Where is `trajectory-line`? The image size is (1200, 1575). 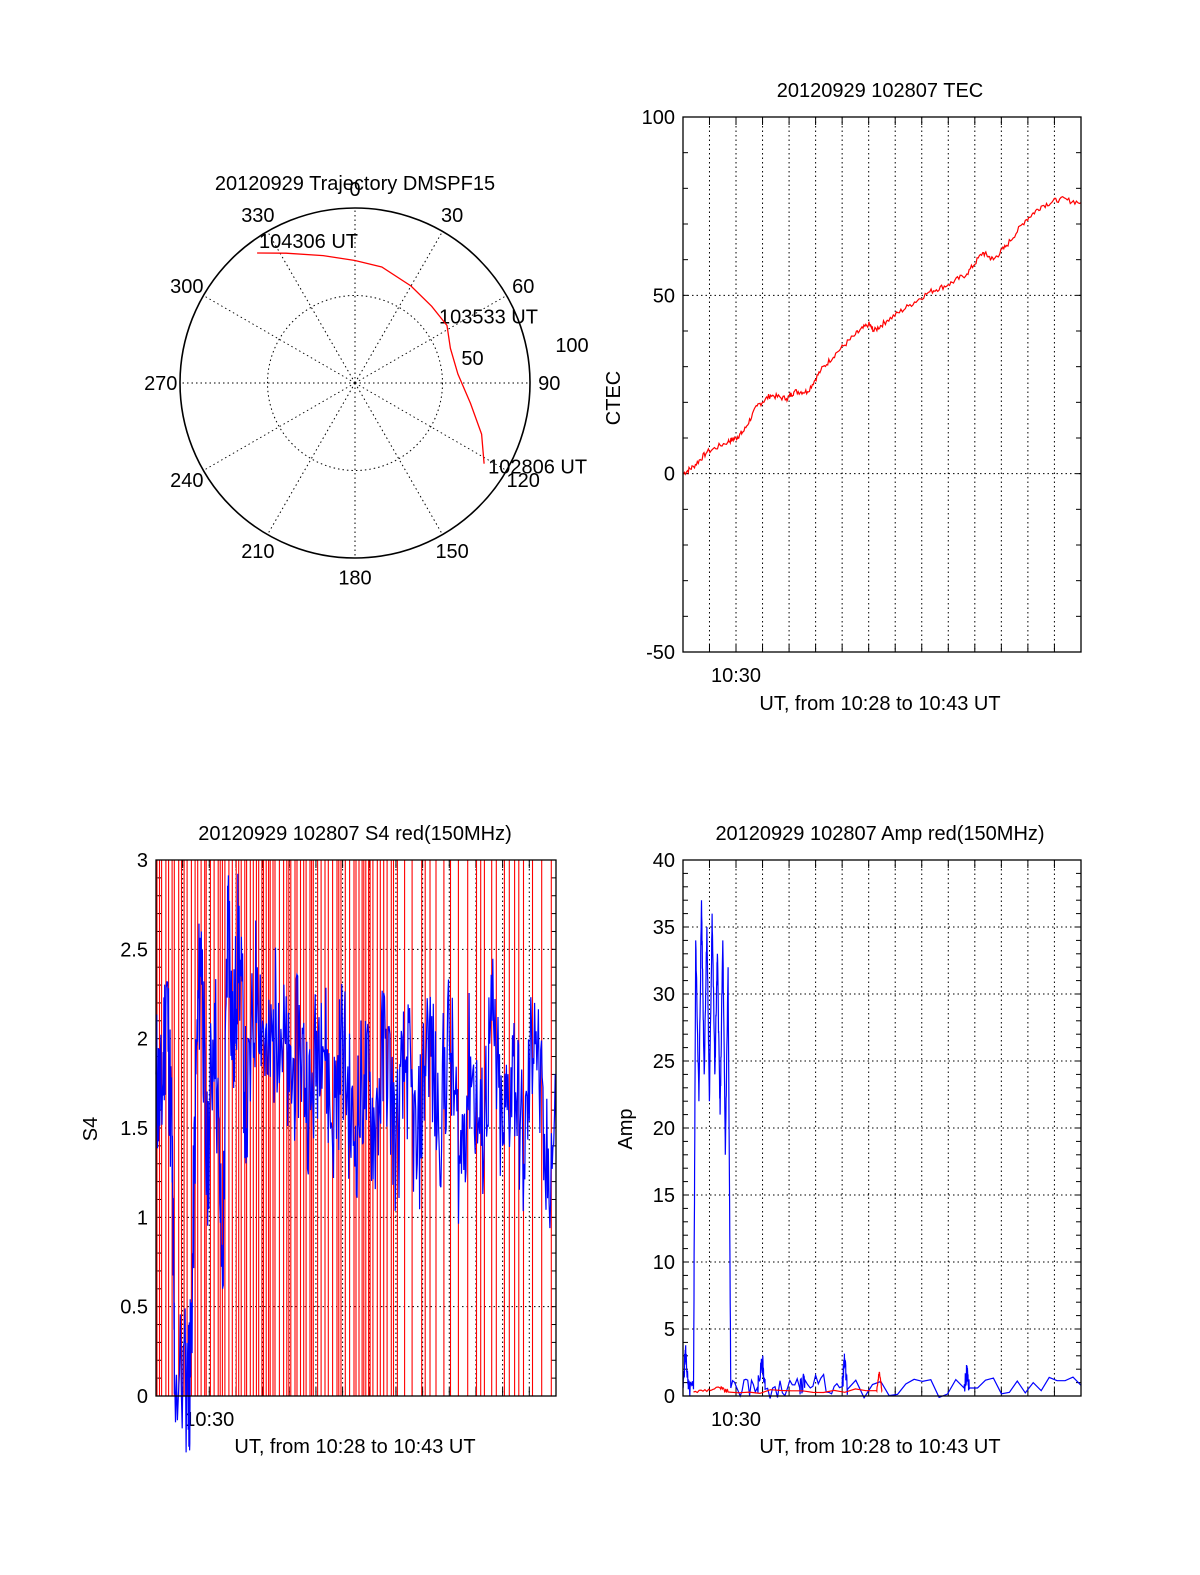
trajectory-line is located at coordinates (371, 358).